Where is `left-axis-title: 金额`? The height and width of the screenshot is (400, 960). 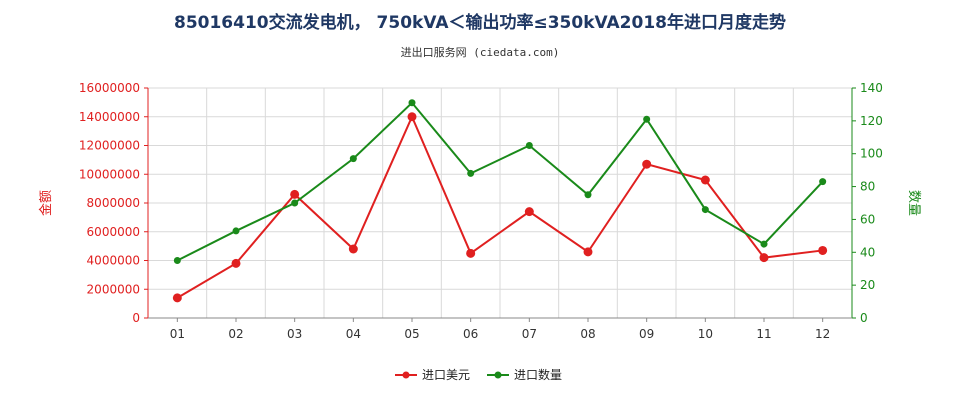
left-axis-title: 金额 is located at coordinates (46, 203).